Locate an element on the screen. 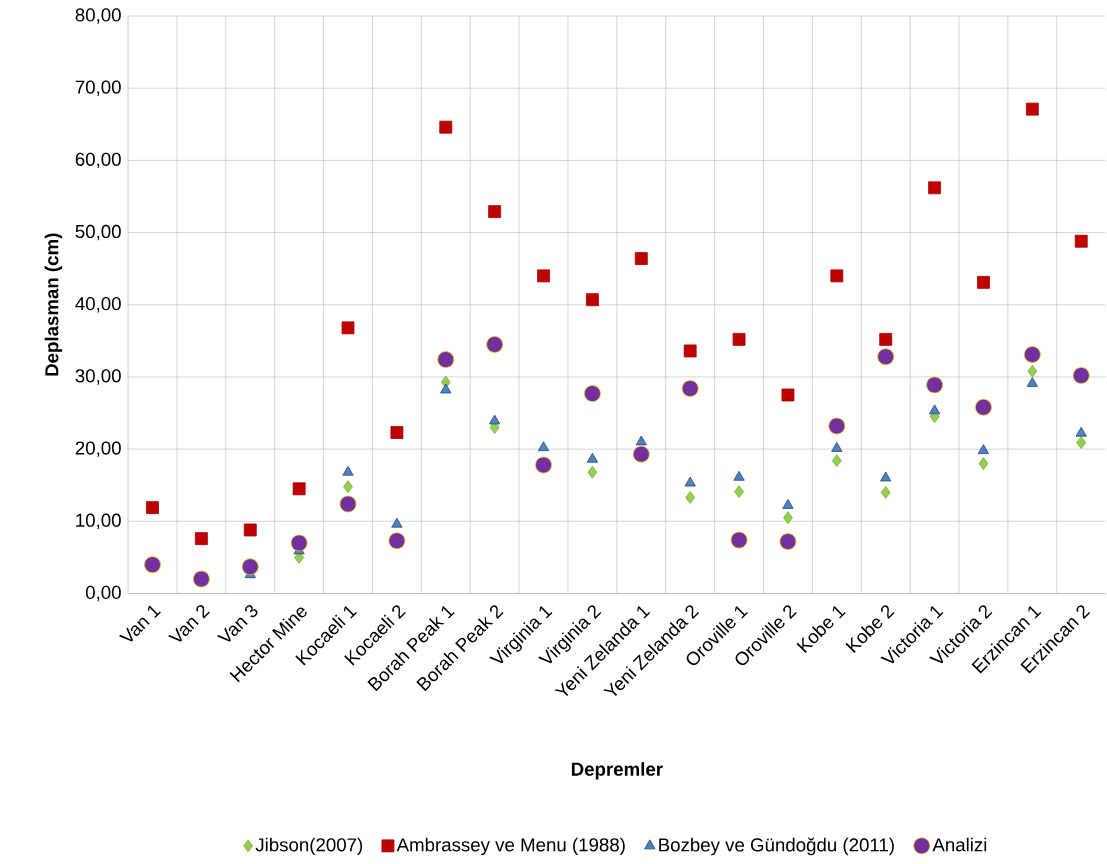  y-tick-label: 70,00 is located at coordinates (98, 88).